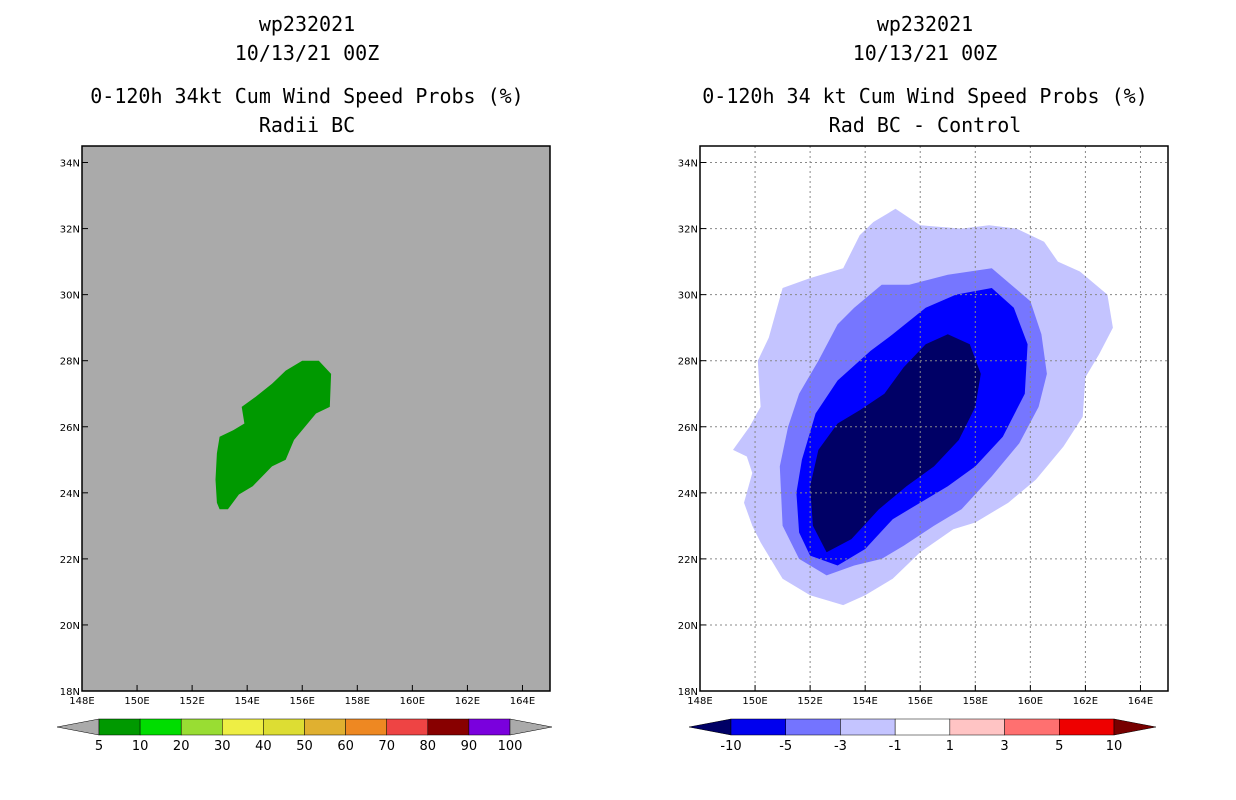 The height and width of the screenshot is (800, 1236). What do you see at coordinates (925, 125) in the screenshot?
I see `title-line-4: Rad BC - Control` at bounding box center [925, 125].